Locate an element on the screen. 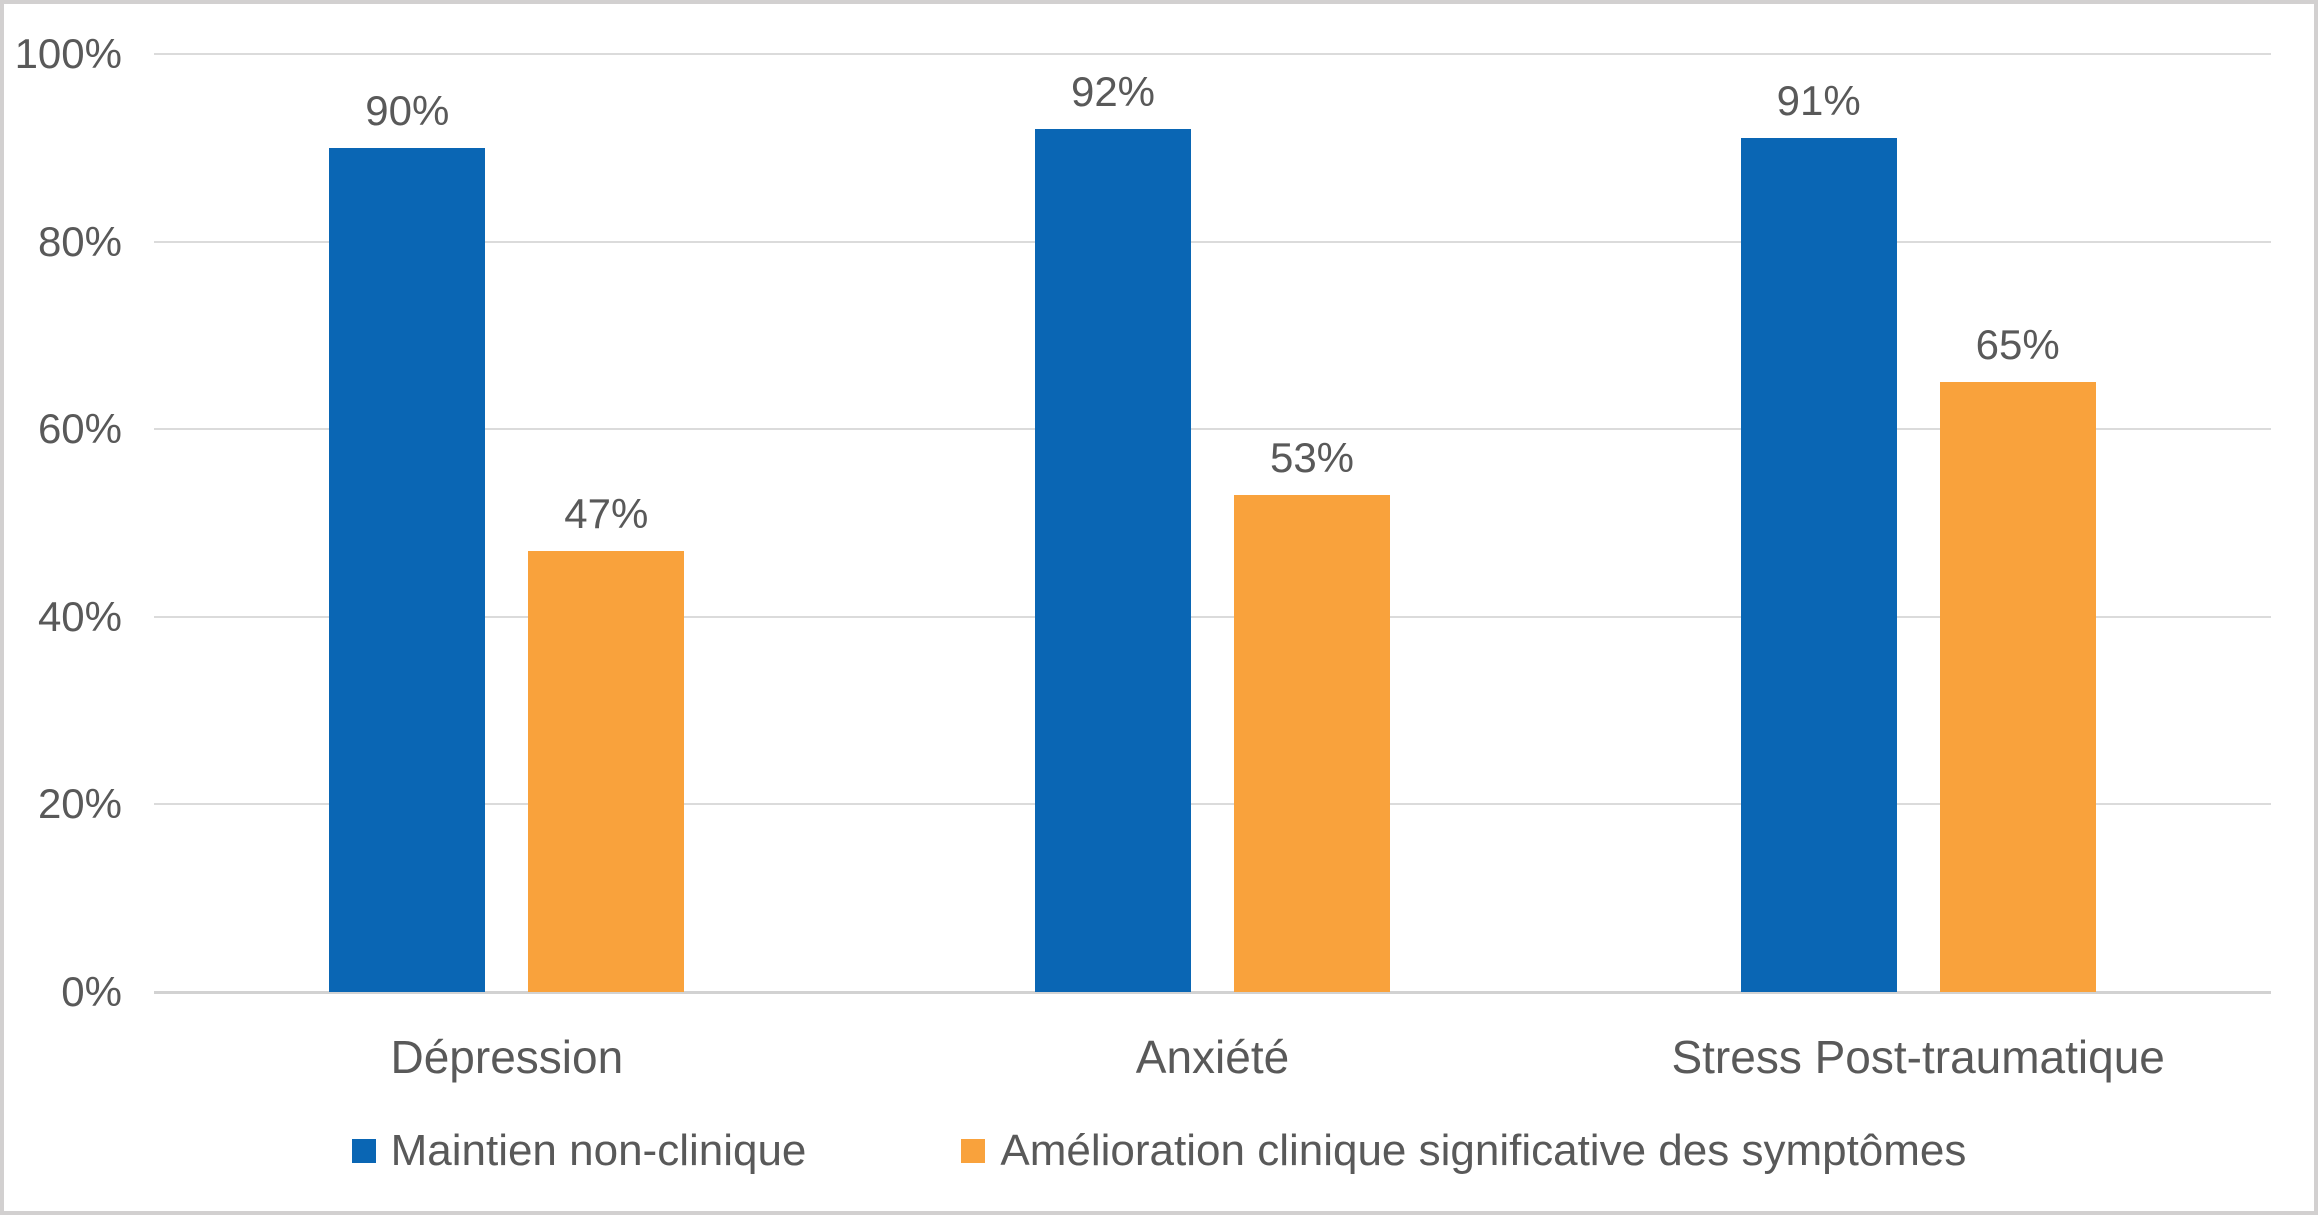 This screenshot has height=1215, width=2318. bar-value-label: 65% is located at coordinates (2017, 345).